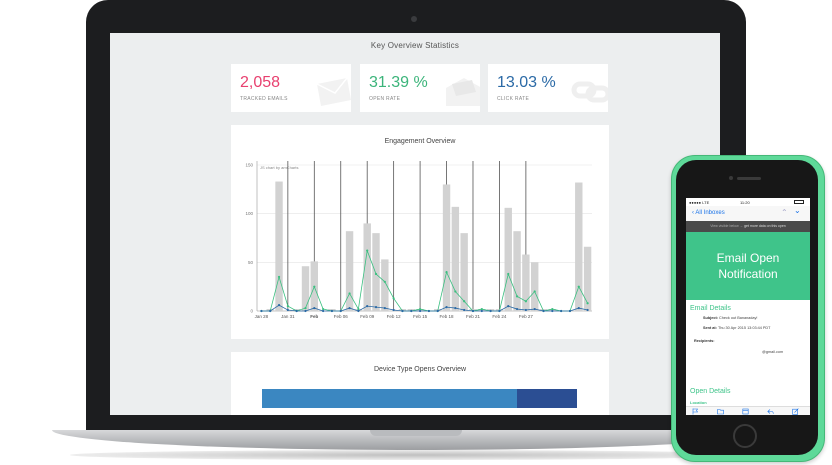  I want to click on laptop-base, so click(416, 440).